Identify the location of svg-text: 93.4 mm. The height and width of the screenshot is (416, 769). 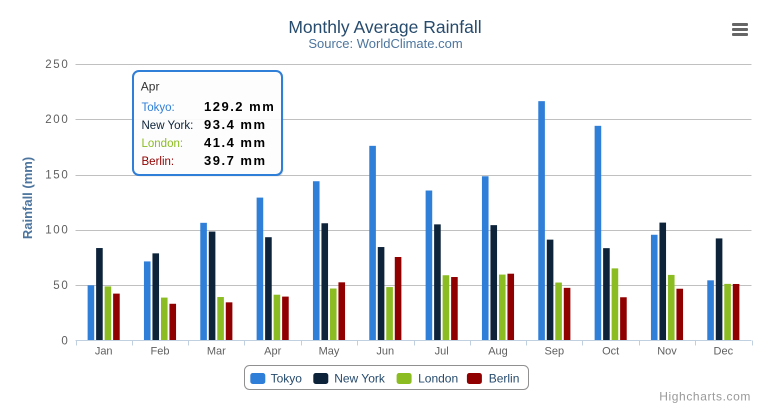
(235, 124).